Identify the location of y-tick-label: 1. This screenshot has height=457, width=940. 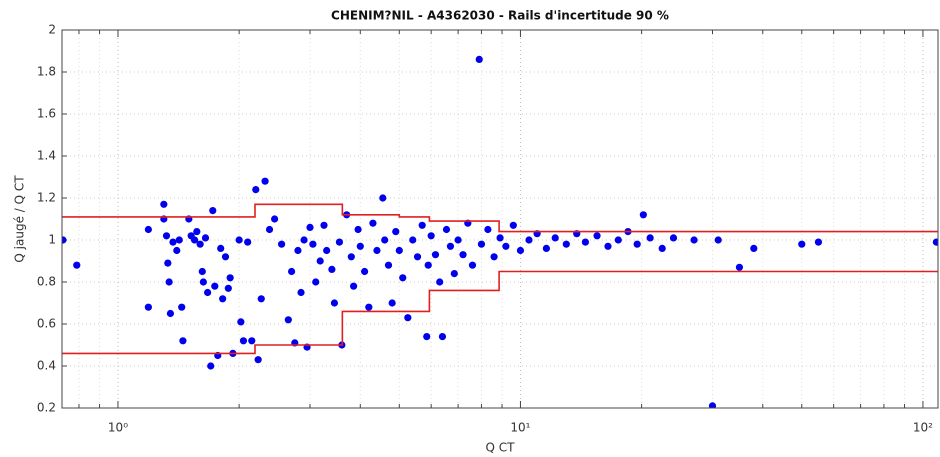
(52, 240).